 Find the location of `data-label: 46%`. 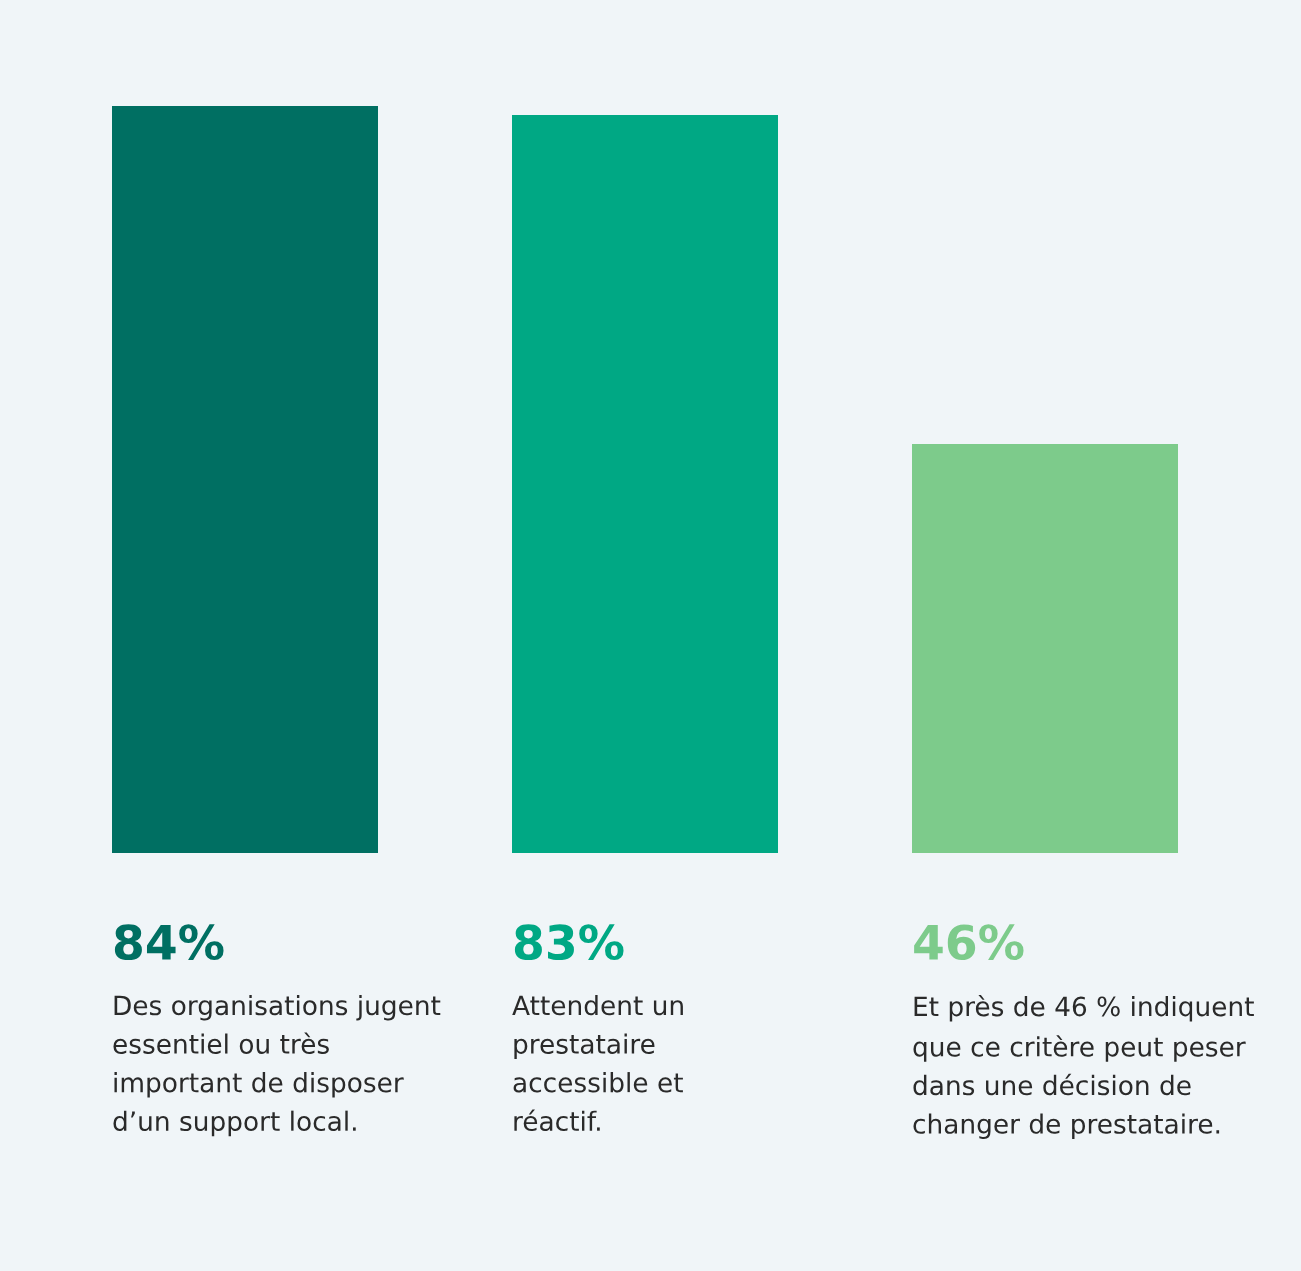

data-label: 46% is located at coordinates (969, 942).